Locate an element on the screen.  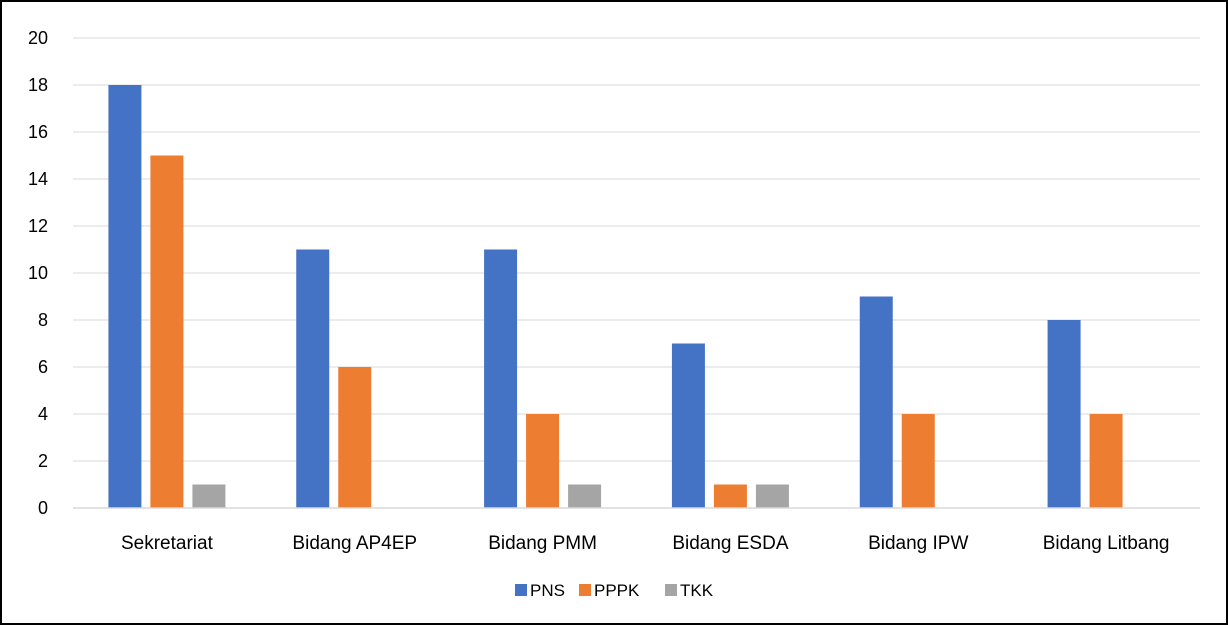
x-category-label: Bidang AP4EP is located at coordinates (354, 543).